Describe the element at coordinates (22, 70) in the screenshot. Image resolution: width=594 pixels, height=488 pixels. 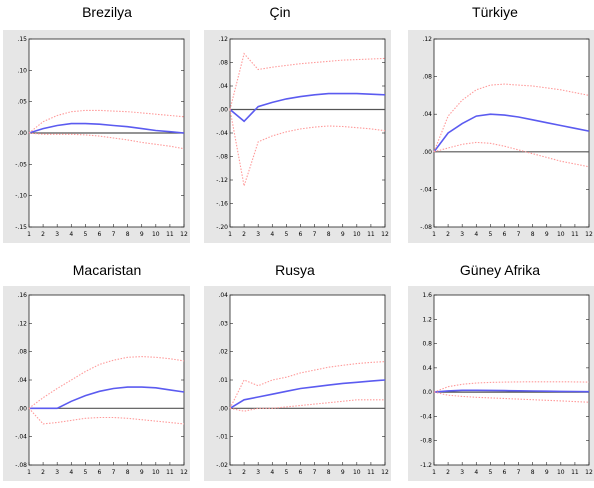
I see `y-tick-label: .10` at that location.